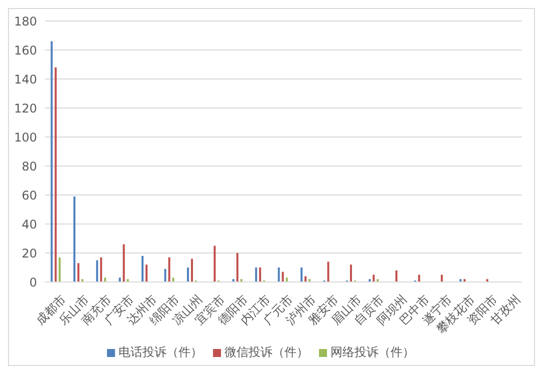  I want to click on y-tick-label: 120, so click(25, 108).